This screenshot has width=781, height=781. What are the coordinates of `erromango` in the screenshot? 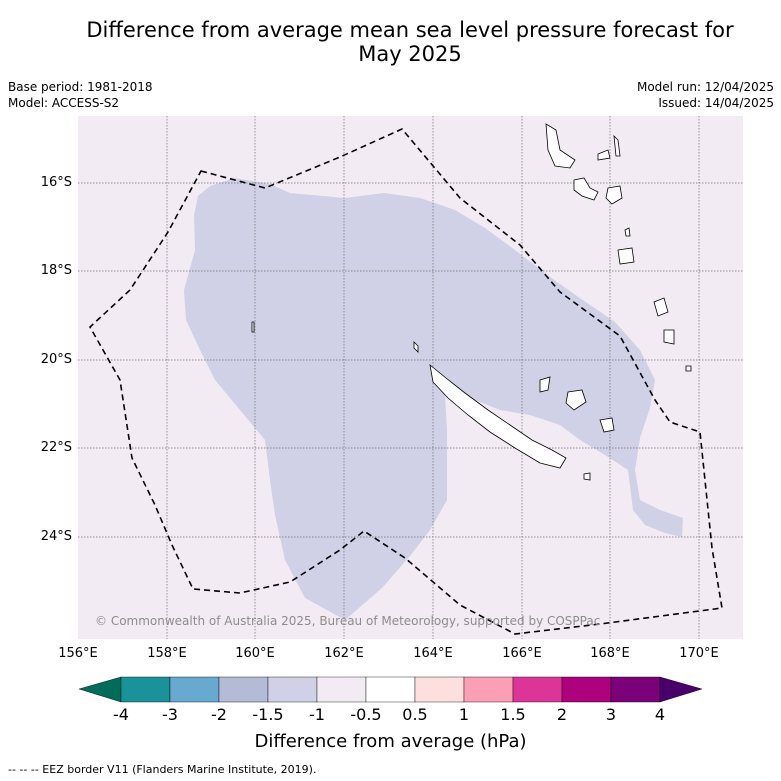 It's located at (626, 256).